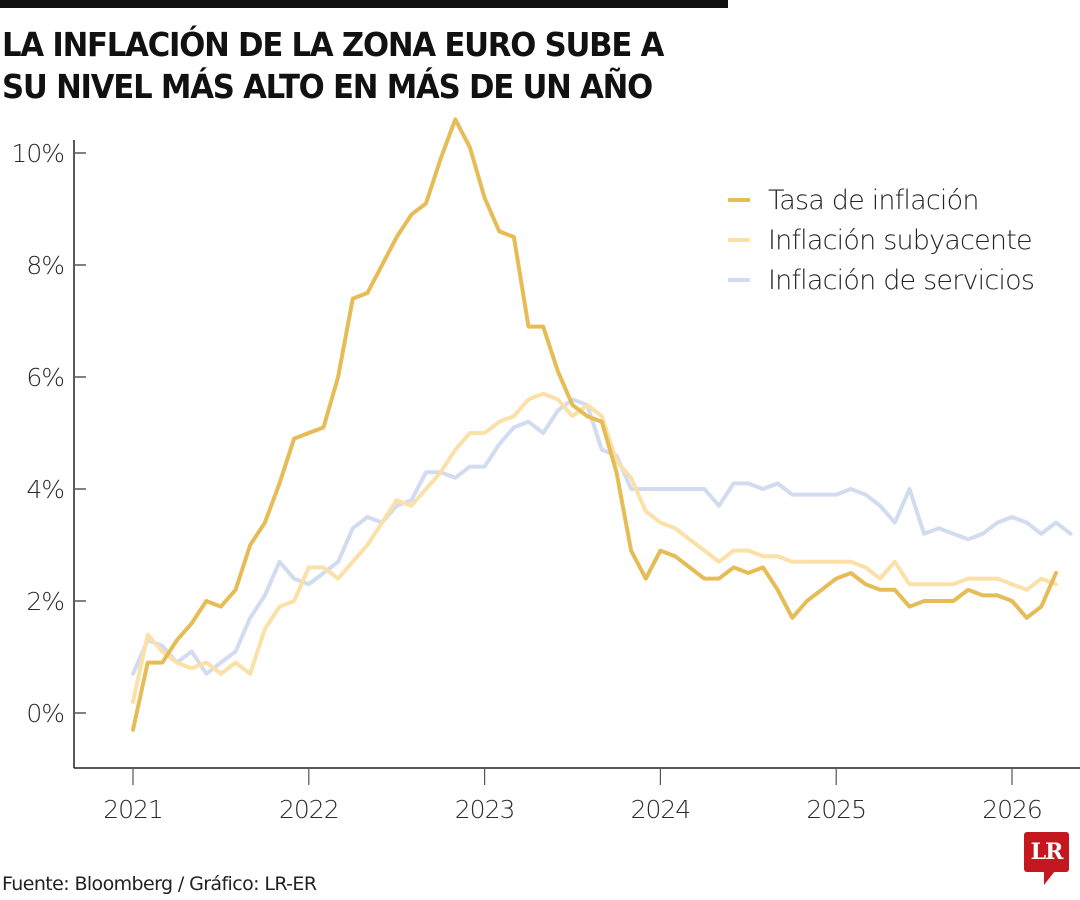 The width and height of the screenshot is (1080, 900). I want to click on y-axis: 0% 2% 4% 6% 8% 10%, so click(48, 453).